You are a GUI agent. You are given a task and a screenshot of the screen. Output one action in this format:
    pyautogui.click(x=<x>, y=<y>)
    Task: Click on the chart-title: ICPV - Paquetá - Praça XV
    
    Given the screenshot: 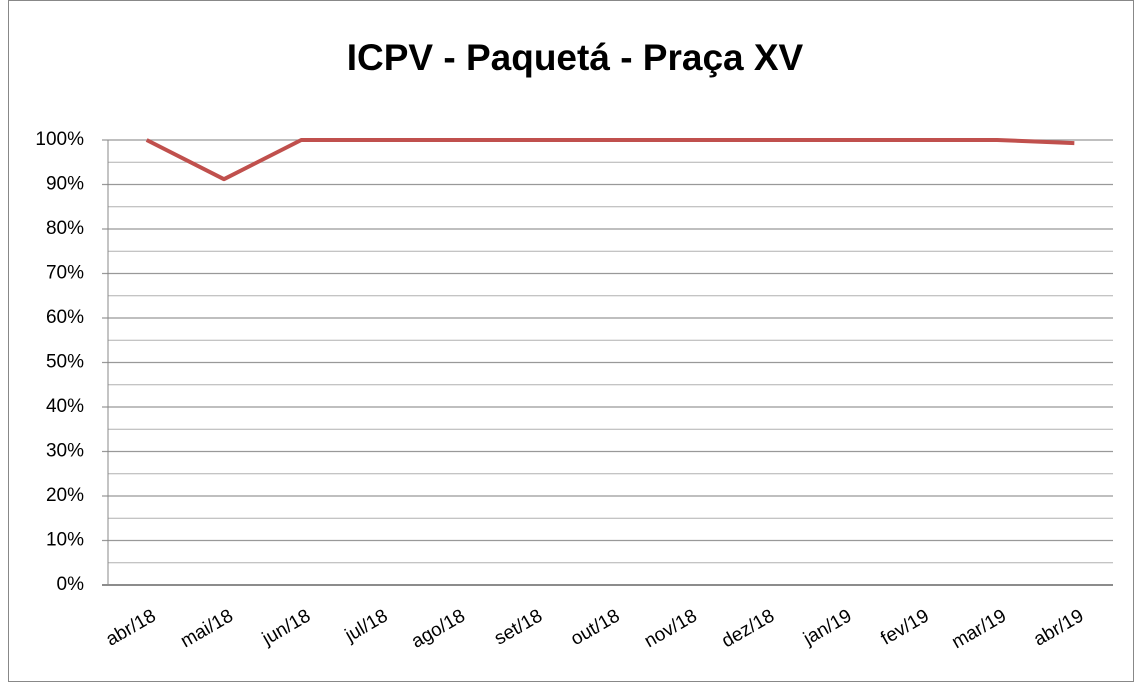 What is the action you would take?
    pyautogui.click(x=575, y=57)
    